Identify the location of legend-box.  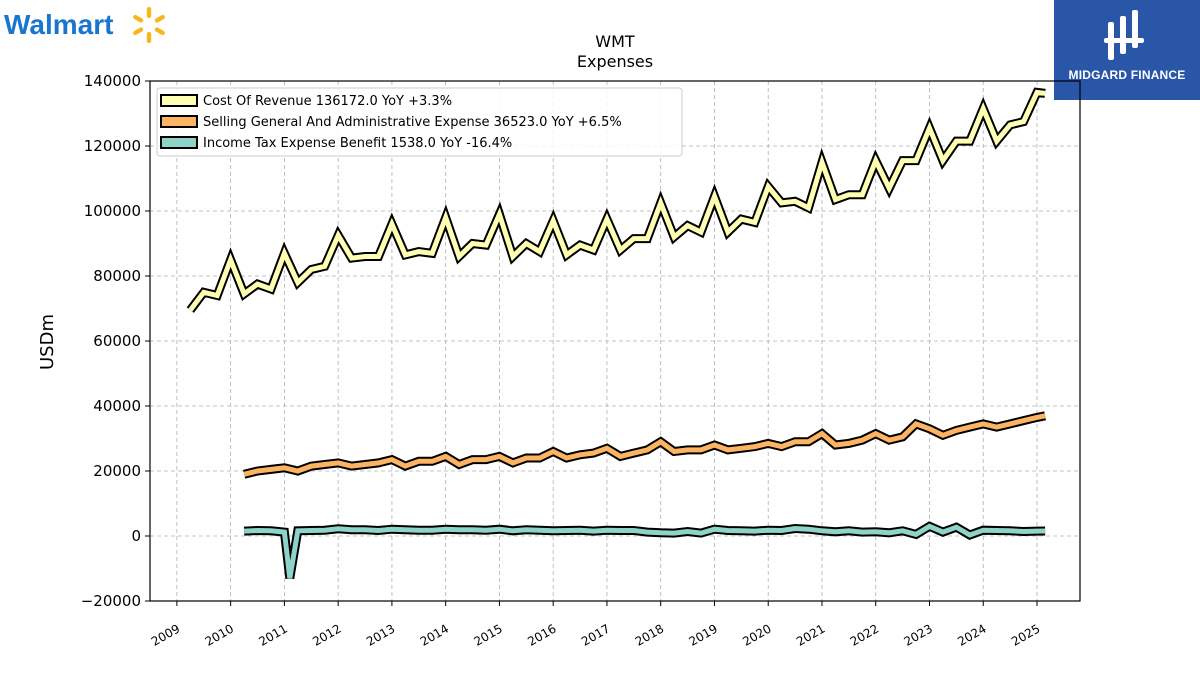
(419, 122).